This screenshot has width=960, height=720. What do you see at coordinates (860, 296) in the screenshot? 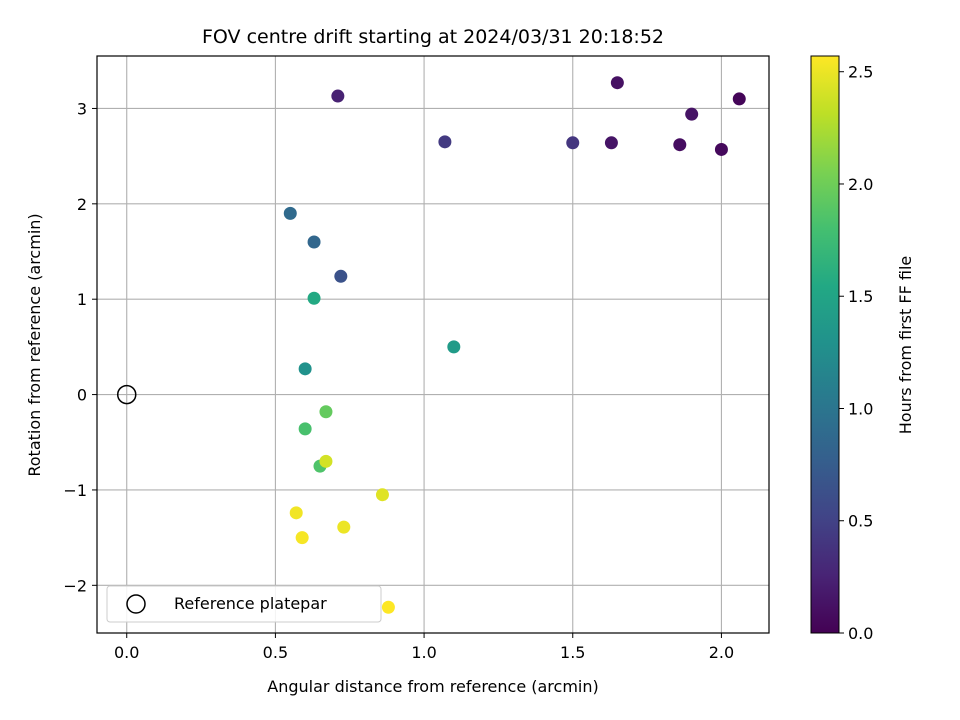
I see `colorbar-tick-label: 1.5` at bounding box center [860, 296].